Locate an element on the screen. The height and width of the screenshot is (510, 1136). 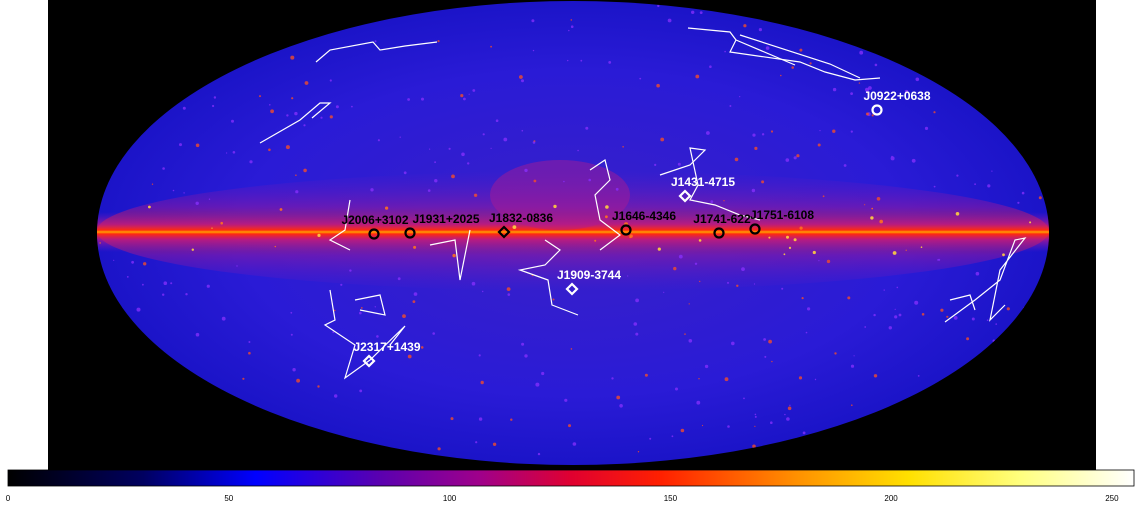
source-label-j1751-6108: J1751-6108 is located at coordinates (782, 215).